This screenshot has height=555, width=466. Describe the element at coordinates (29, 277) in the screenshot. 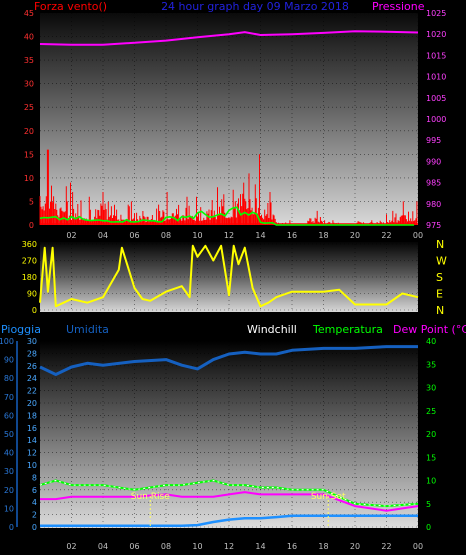

I see `direction-tick-label: 180` at that location.